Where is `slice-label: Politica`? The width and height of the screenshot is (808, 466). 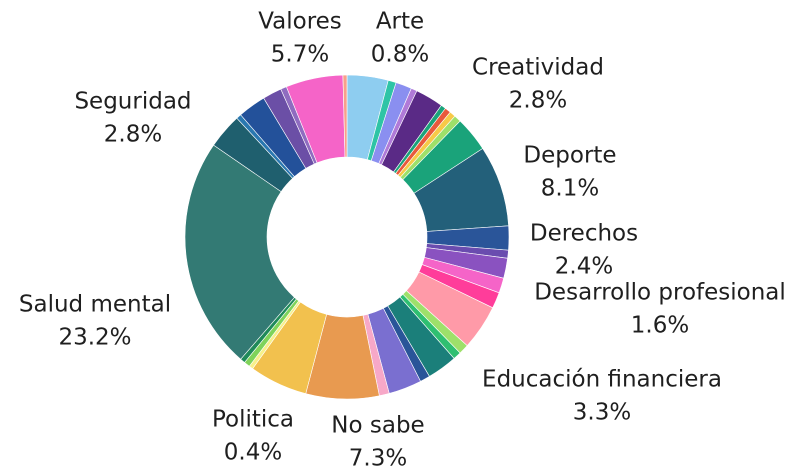 slice-label: Politica is located at coordinates (253, 420).